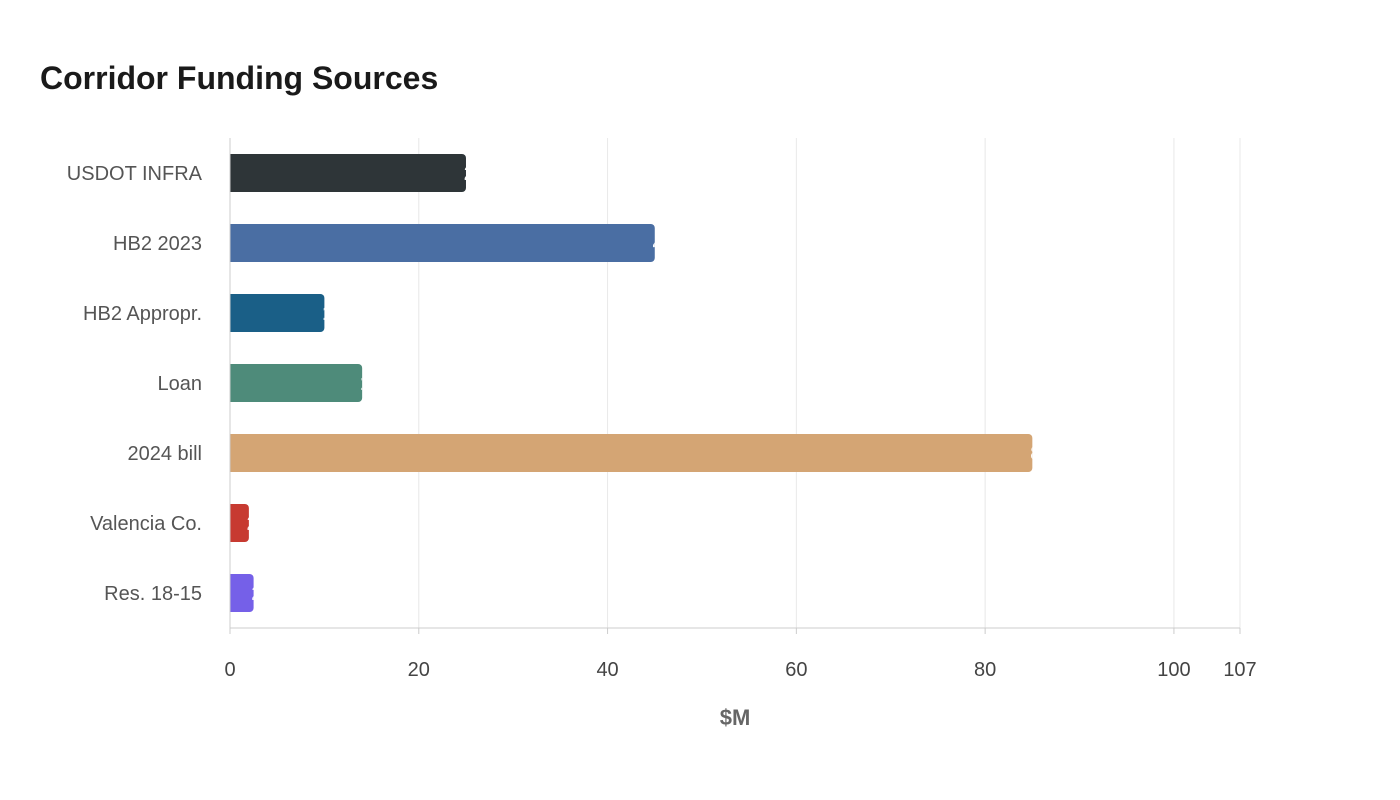 The image size is (1400, 800). What do you see at coordinates (157, 244) in the screenshot?
I see `category-label: HB2 2023` at bounding box center [157, 244].